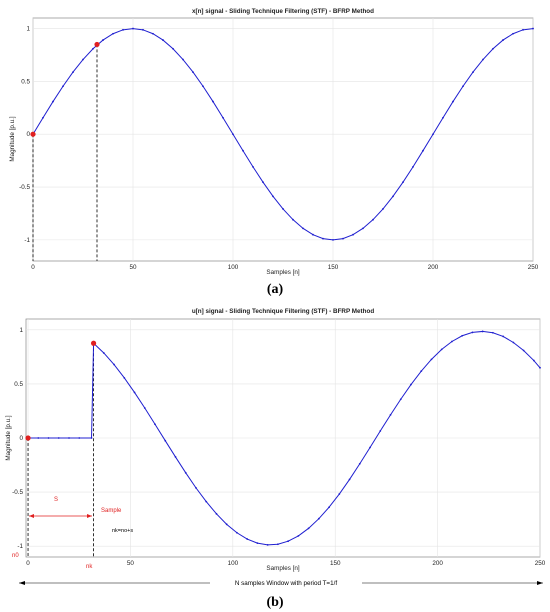 Image resolution: width=550 pixels, height=612 pixels. I want to click on s-label: S, so click(56, 500).